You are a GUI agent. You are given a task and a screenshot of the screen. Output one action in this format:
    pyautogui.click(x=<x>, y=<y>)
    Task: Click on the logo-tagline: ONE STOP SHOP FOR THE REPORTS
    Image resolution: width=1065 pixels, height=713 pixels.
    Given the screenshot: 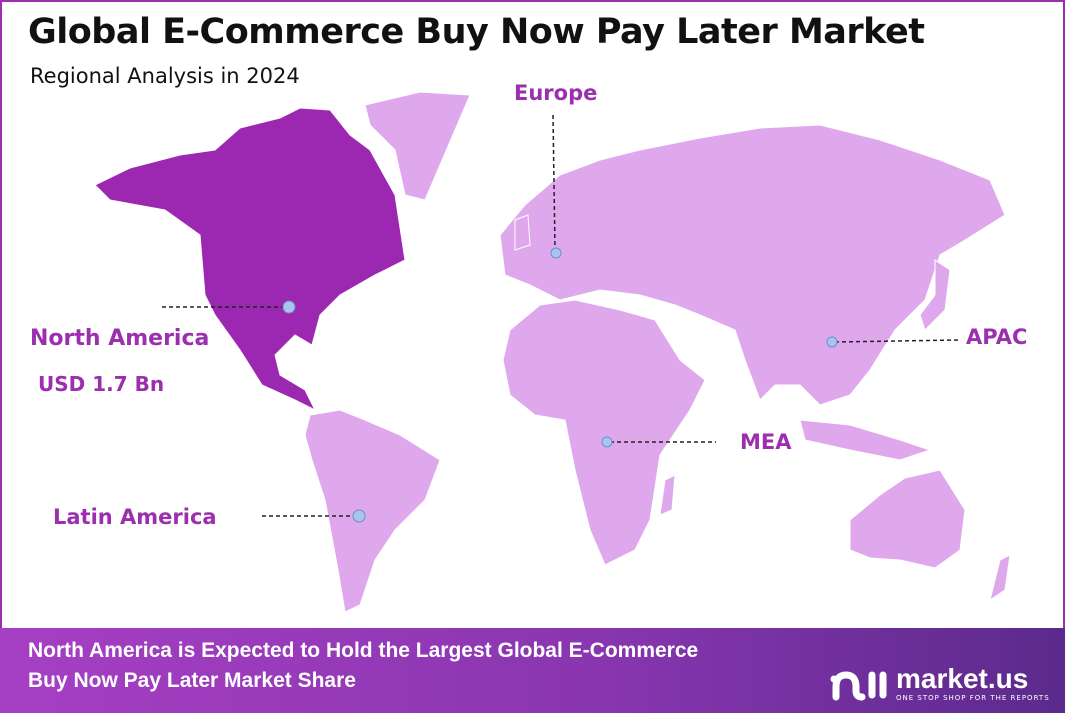 What is the action you would take?
    pyautogui.click(x=973, y=698)
    